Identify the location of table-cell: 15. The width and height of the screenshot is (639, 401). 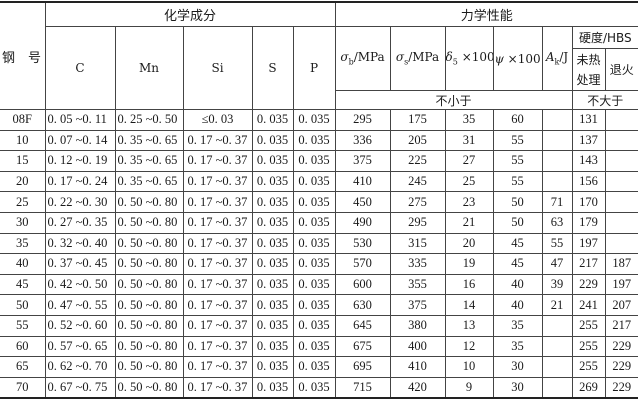
(23, 161).